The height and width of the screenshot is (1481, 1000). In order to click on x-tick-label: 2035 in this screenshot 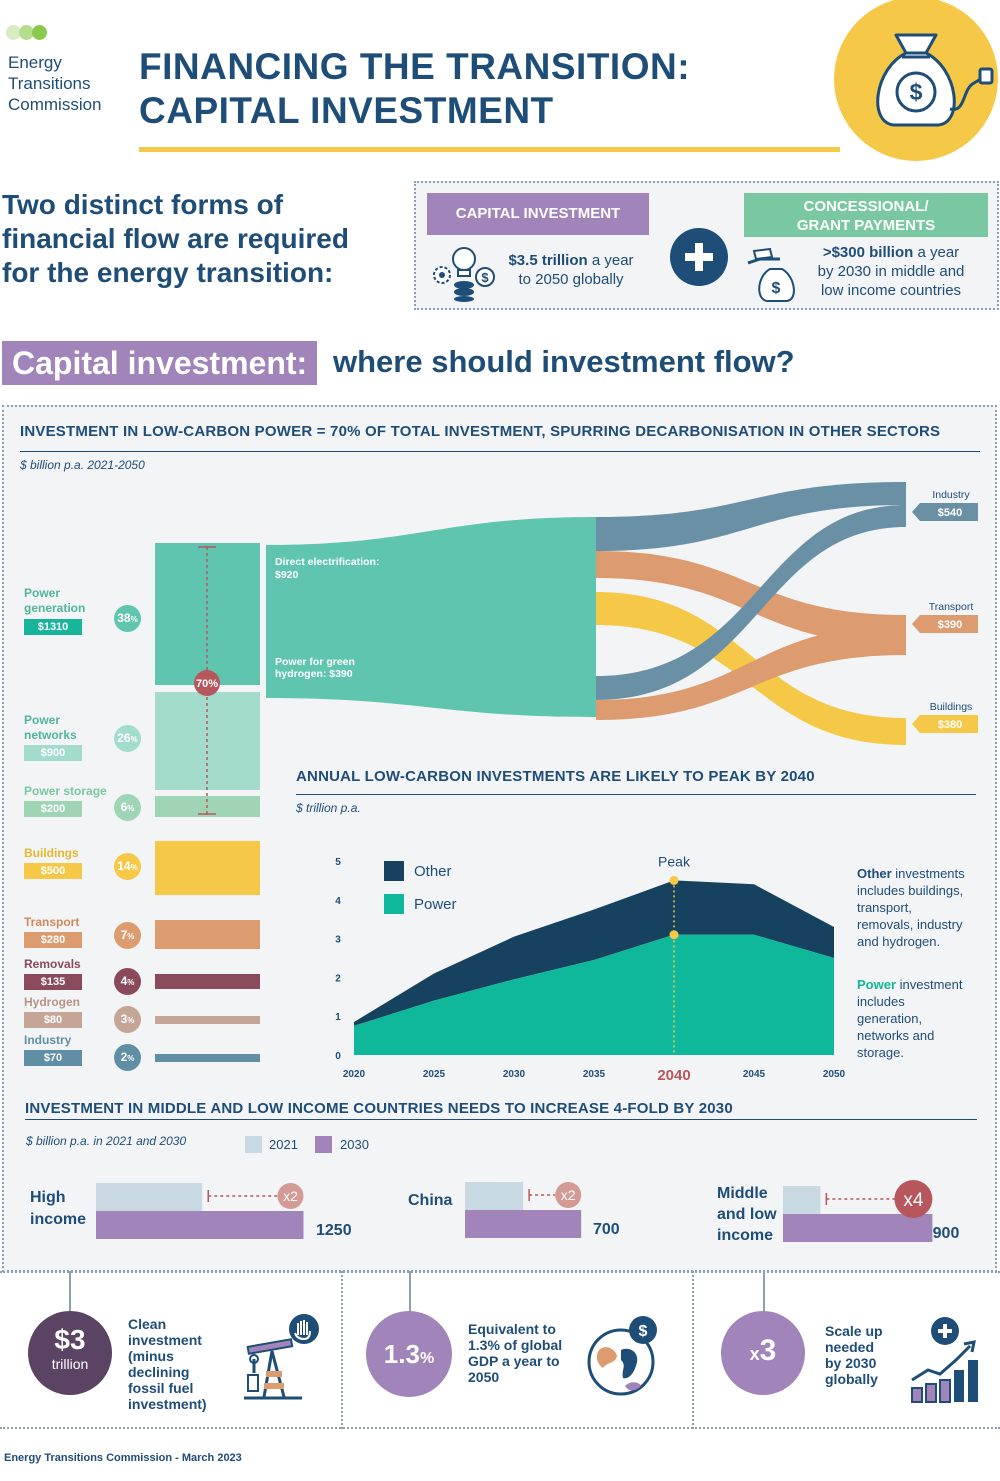, I will do `click(594, 1074)`.